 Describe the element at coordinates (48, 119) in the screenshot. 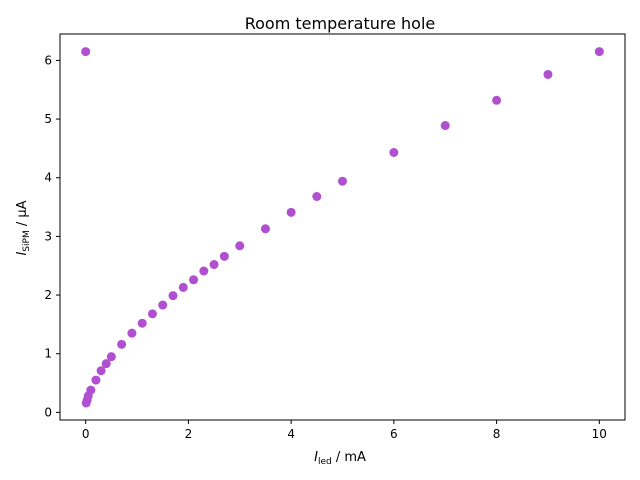

I see `y-tick-label: 5` at that location.